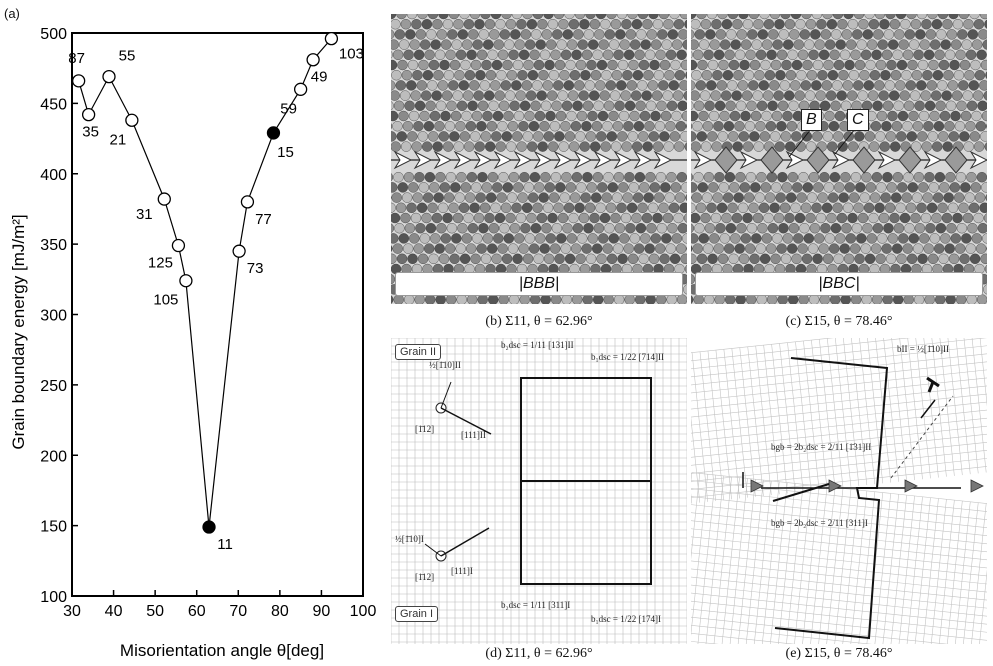 The image size is (993, 666). What do you see at coordinates (160, 263) in the screenshot?
I see `sigma-label: 125` at bounding box center [160, 263].